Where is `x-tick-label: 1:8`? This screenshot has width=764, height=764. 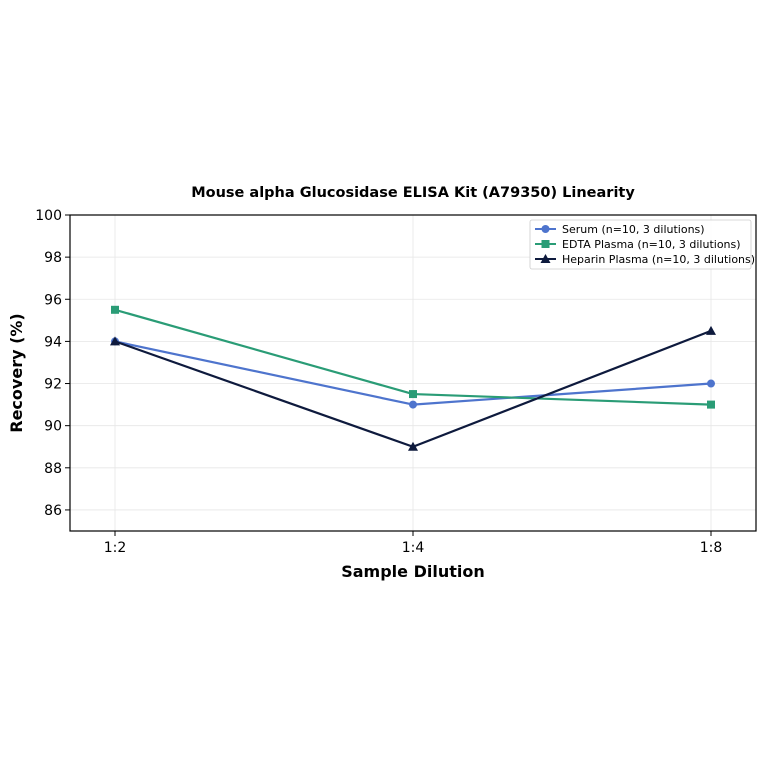 x-tick-label: 1:8 is located at coordinates (711, 548).